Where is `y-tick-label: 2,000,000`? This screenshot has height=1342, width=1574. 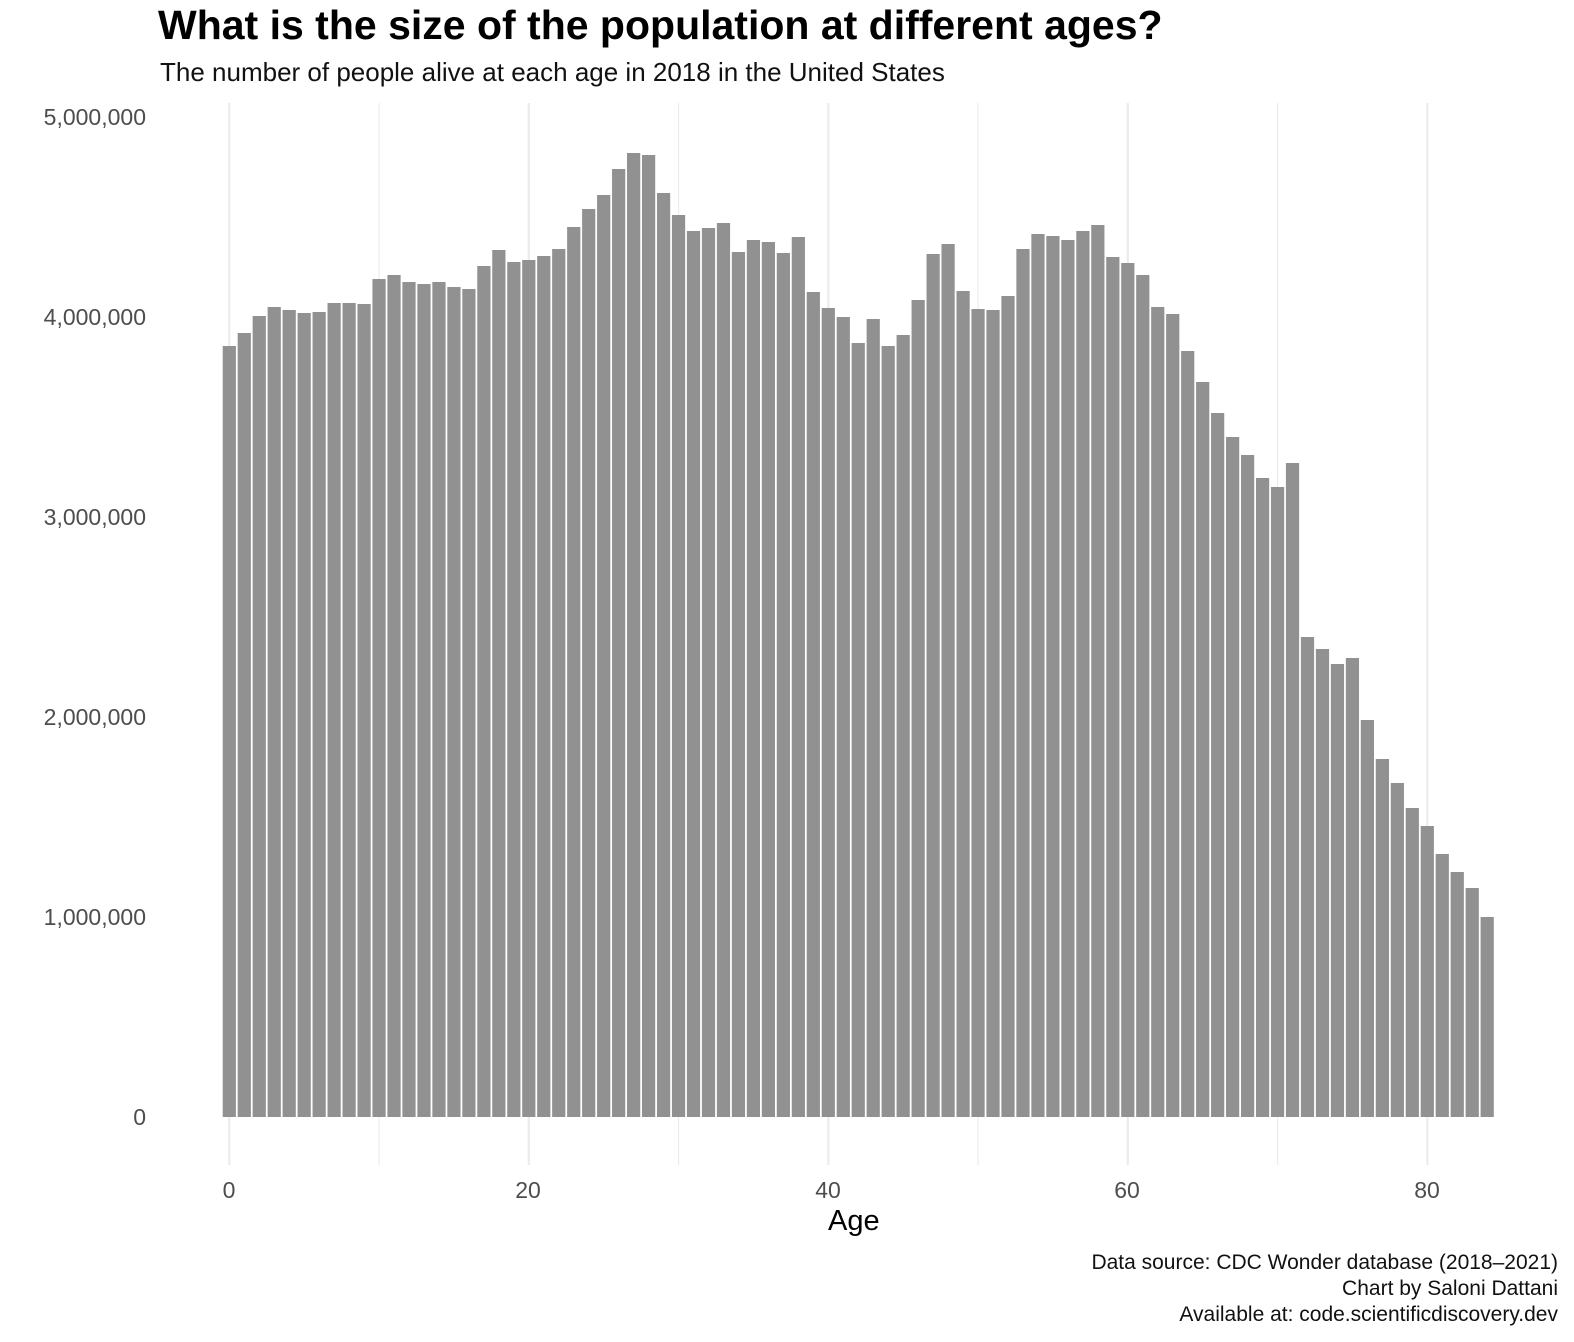
y-tick-label: 2,000,000 is located at coordinates (94, 717).